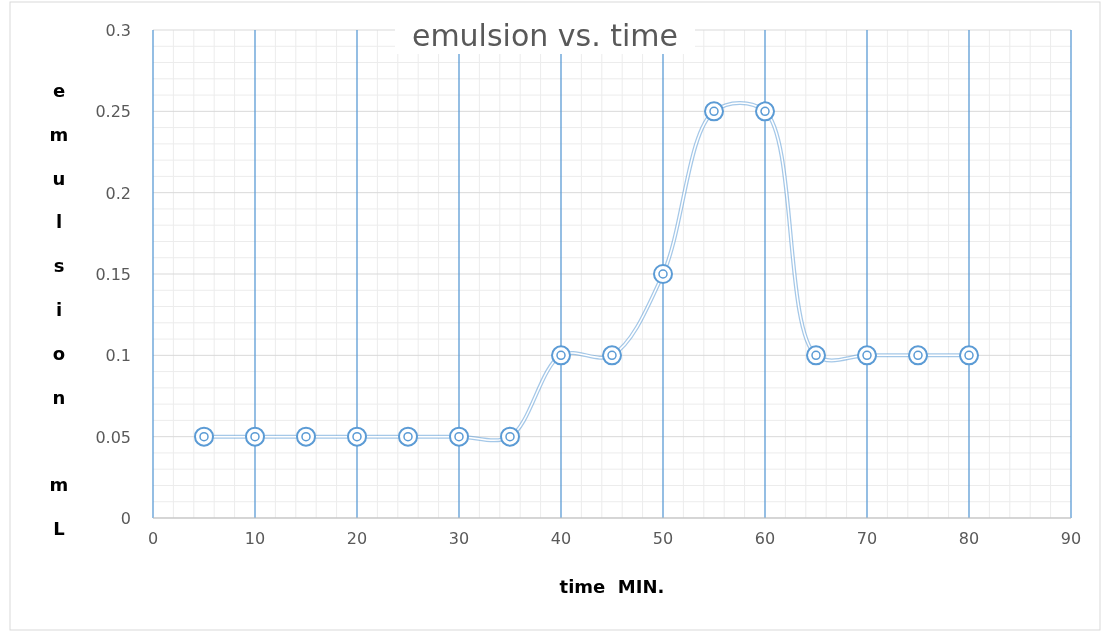 The width and height of the screenshot is (1105, 634). What do you see at coordinates (113, 112) in the screenshot?
I see `y-tick-label: 0.25` at bounding box center [113, 112].